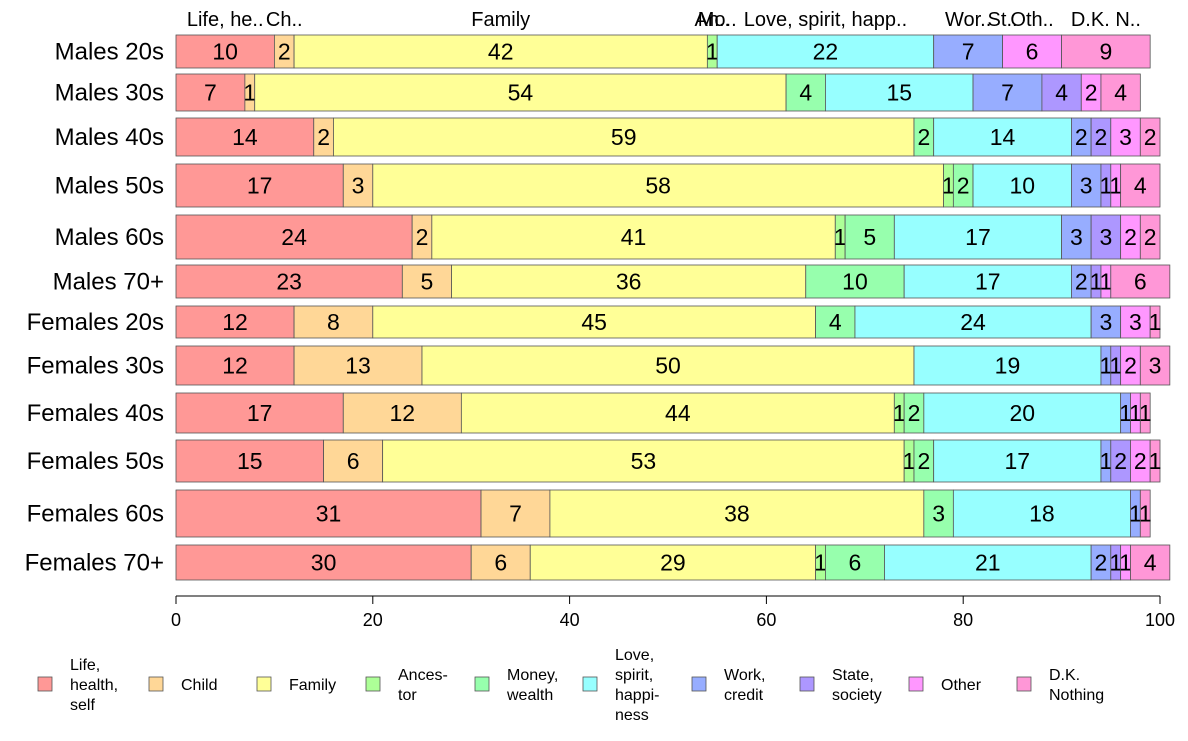  What do you see at coordinates (95, 366) in the screenshot?
I see `category-label: Females 30s` at bounding box center [95, 366].